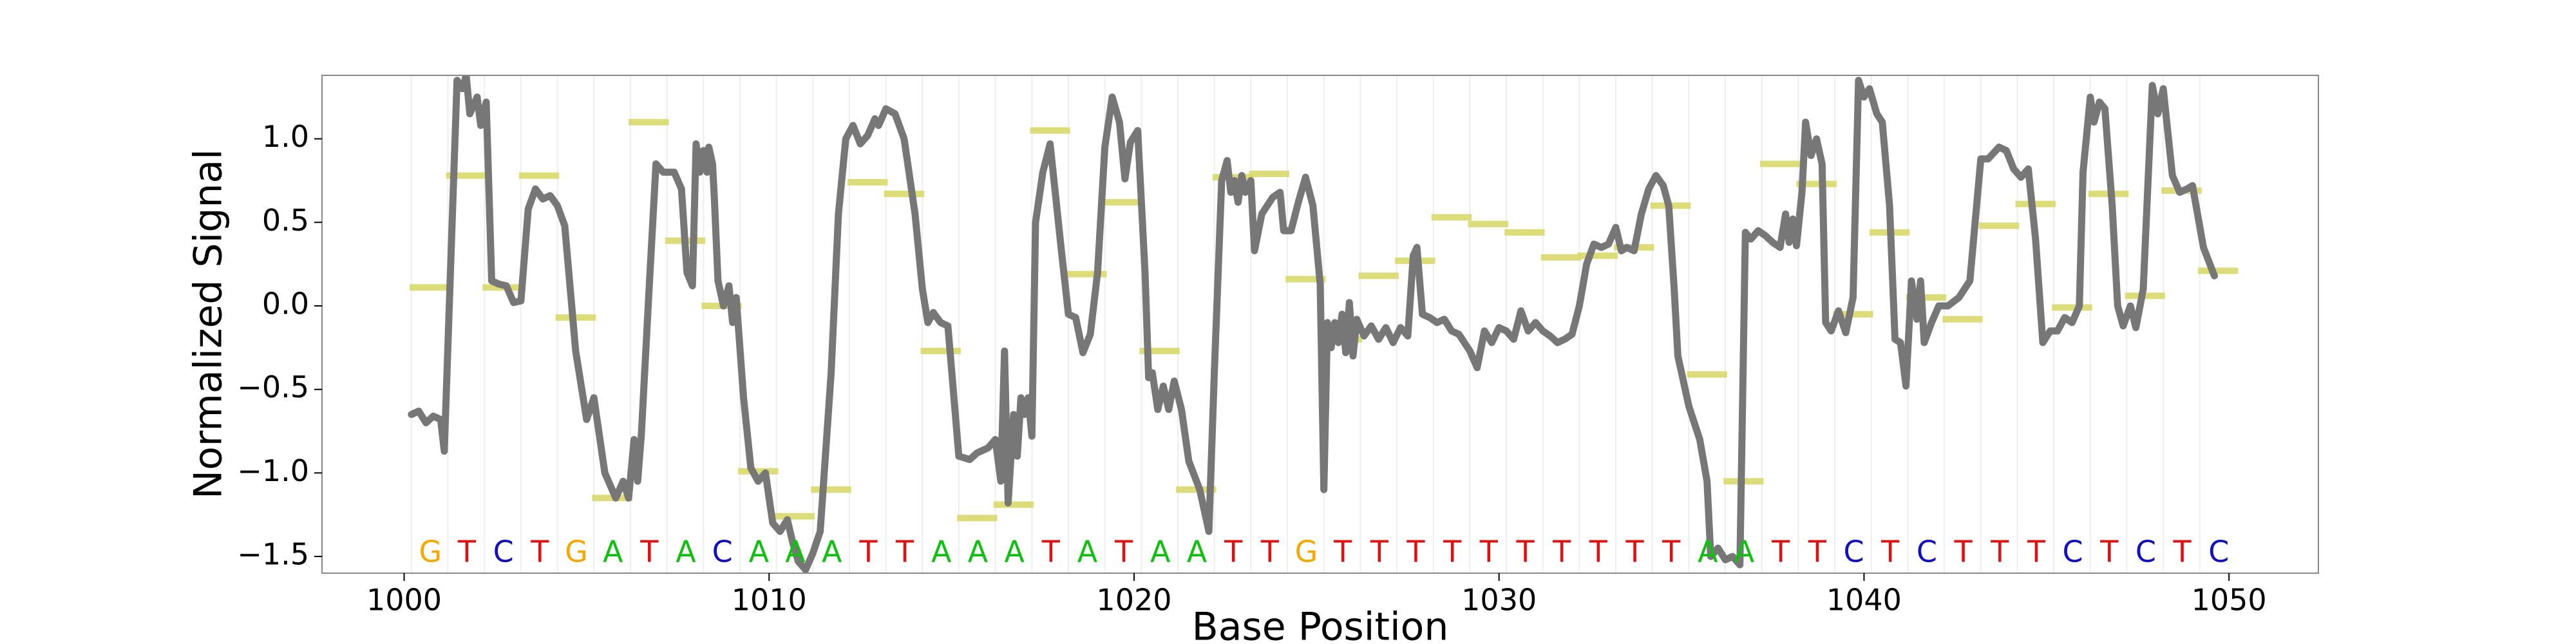 The width and height of the screenshot is (2576, 644). Describe the element at coordinates (285, 303) in the screenshot. I see `y-tick-label: 0.0` at that location.